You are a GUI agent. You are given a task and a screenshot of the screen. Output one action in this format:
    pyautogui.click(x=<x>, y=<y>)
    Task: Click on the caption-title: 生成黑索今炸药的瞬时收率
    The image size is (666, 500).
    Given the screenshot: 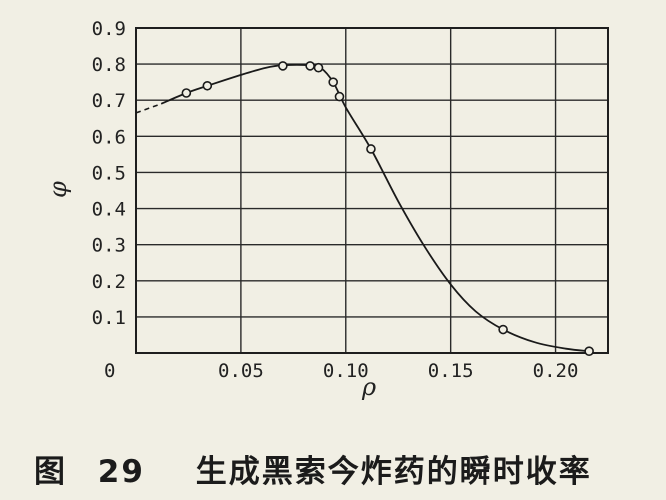 What is the action you would take?
    pyautogui.click(x=393, y=472)
    